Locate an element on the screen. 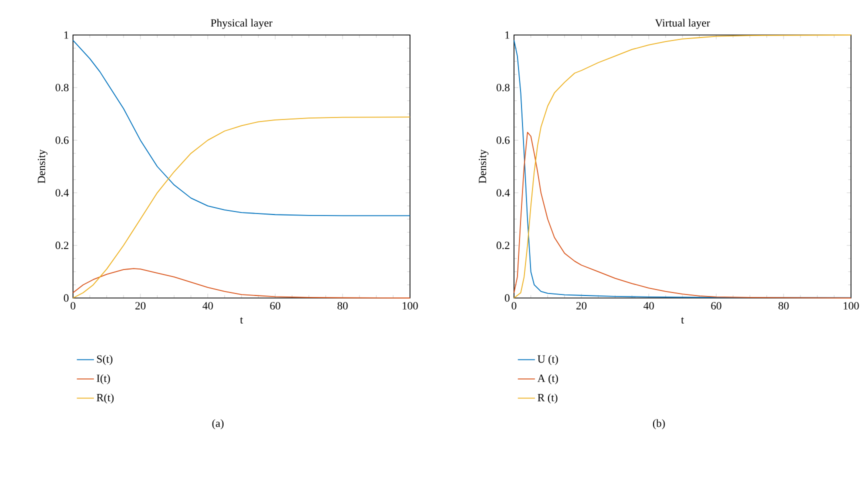 This screenshot has height=496, width=865. text: (a) is located at coordinates (218, 424).